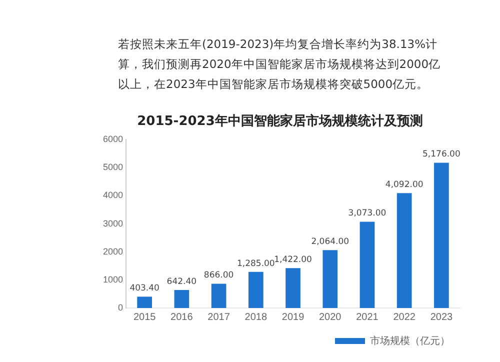 This screenshot has width=500, height=362. Describe the element at coordinates (113, 279) in the screenshot. I see `y-tick-label: 1000` at that location.